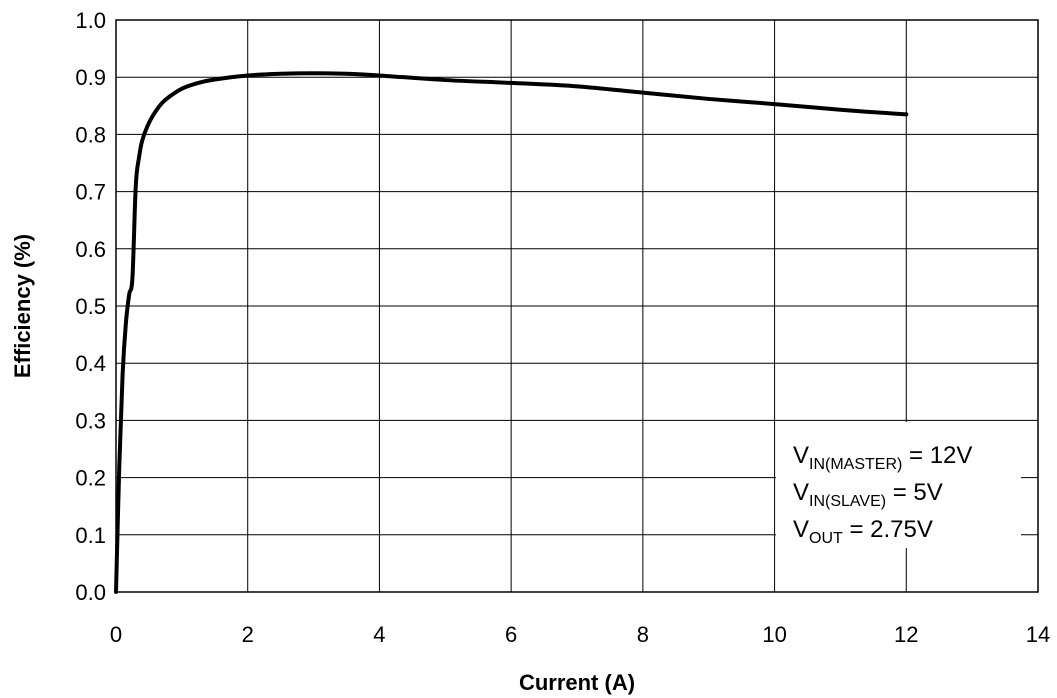 The height and width of the screenshot is (698, 1057). Describe the element at coordinates (511, 634) in the screenshot. I see `x-tick-label: 6` at that location.